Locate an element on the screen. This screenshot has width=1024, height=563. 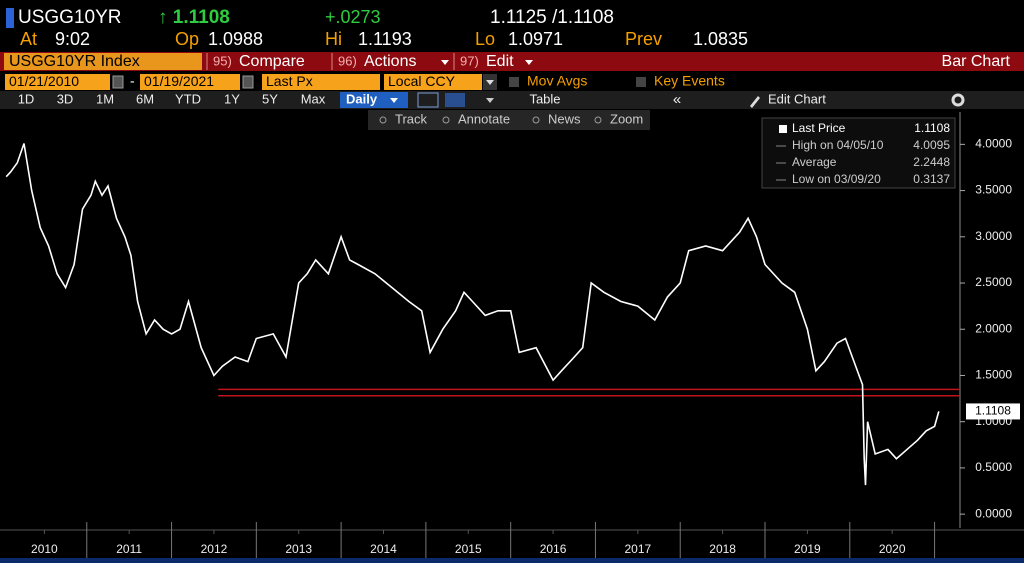
x-tick-label: 2010 is located at coordinates (44, 549).